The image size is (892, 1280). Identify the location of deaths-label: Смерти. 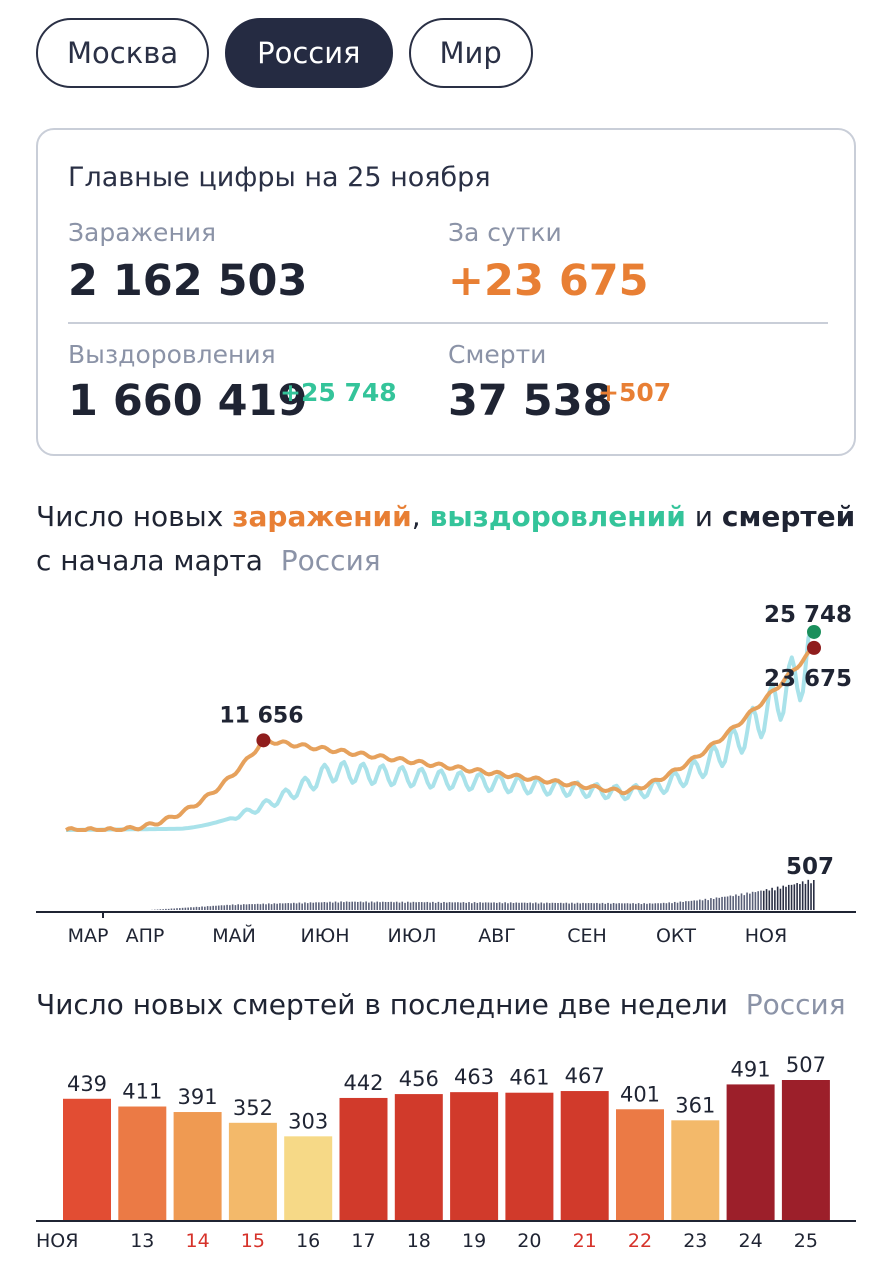
(497, 354).